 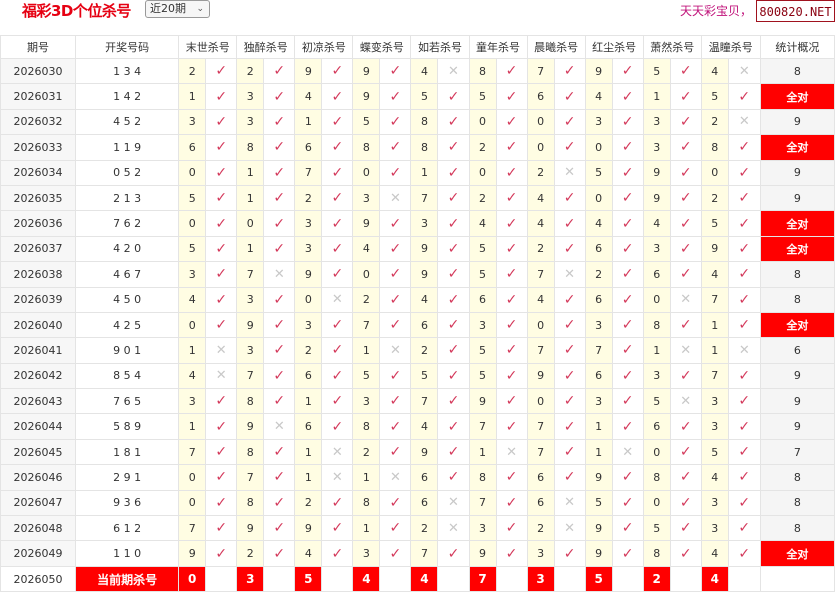 What do you see at coordinates (38, 503) in the screenshot?
I see `period-cell: 2026047` at bounding box center [38, 503].